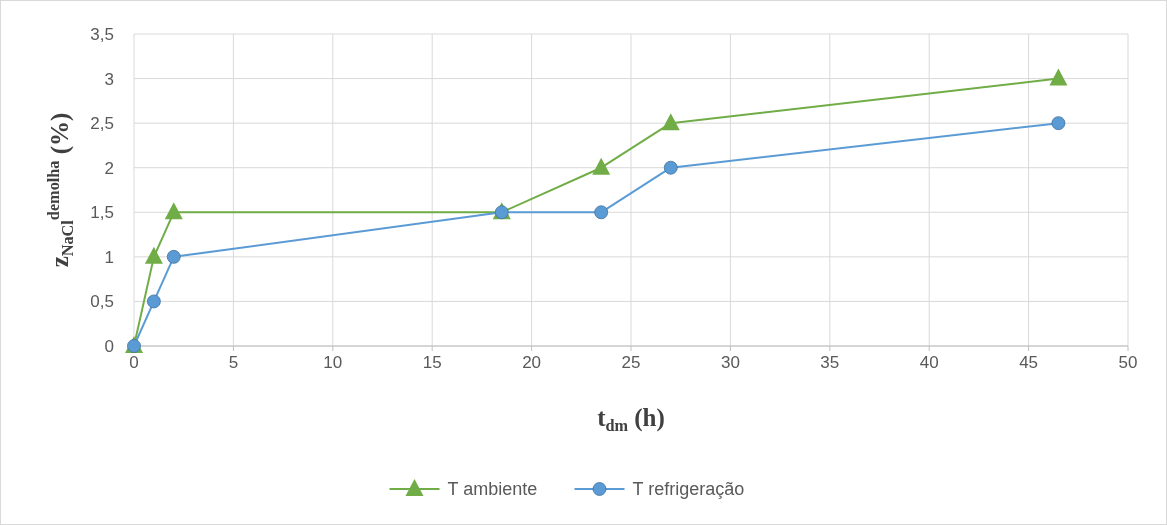 The width and height of the screenshot is (1167, 525). What do you see at coordinates (1128, 362) in the screenshot?
I see `x-tick-label: 50` at bounding box center [1128, 362].